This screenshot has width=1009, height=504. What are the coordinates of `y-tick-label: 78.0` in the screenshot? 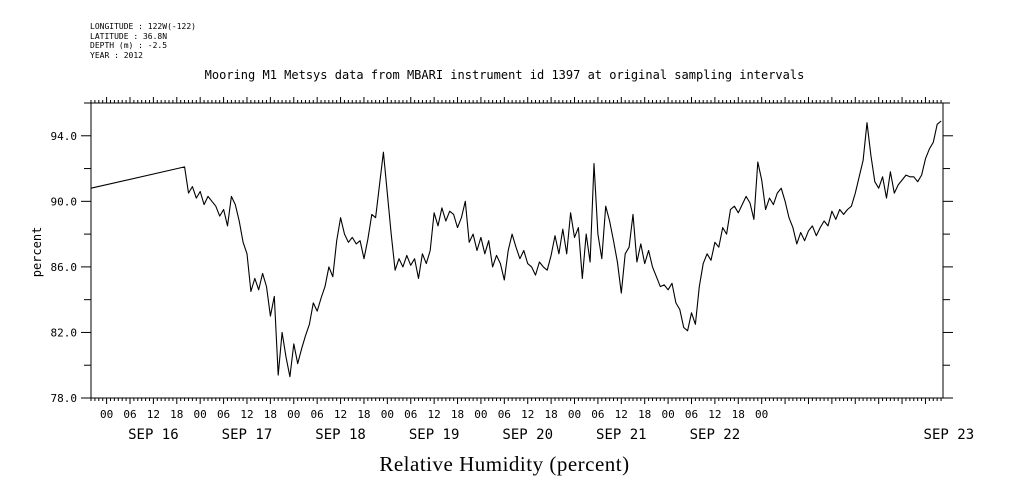 It's located at (64, 398).